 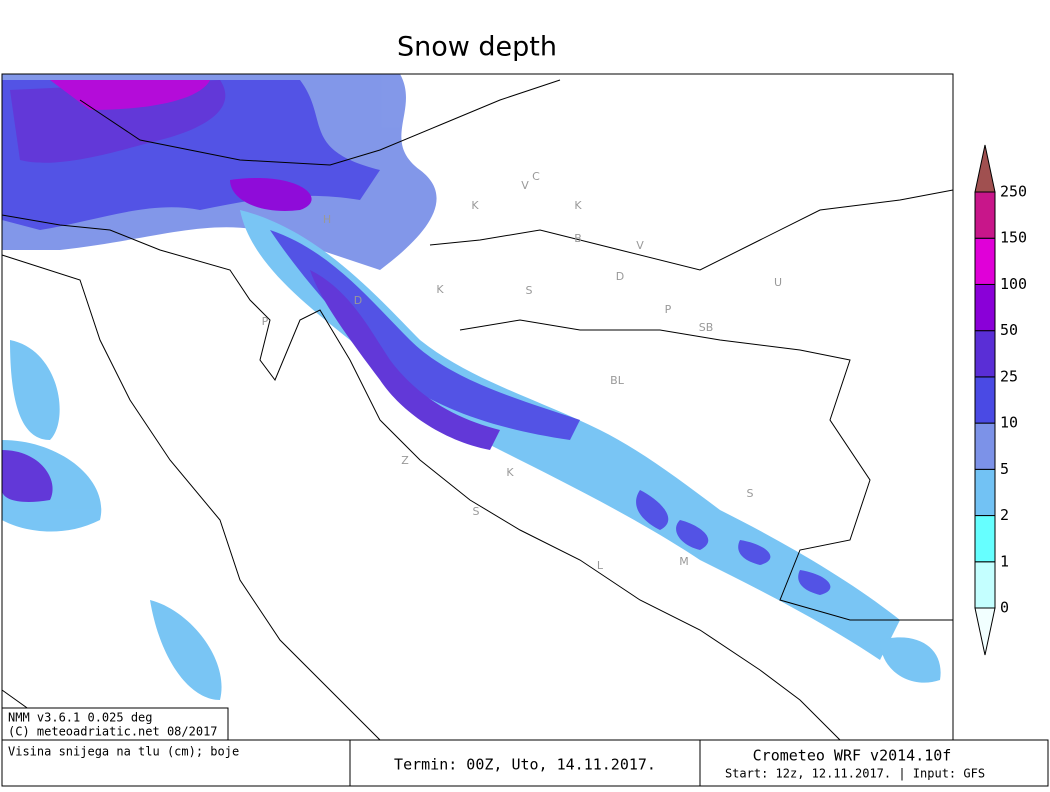 What do you see at coordinates (1013, 284) in the screenshot?
I see `colorbar-label: 100` at bounding box center [1013, 284].